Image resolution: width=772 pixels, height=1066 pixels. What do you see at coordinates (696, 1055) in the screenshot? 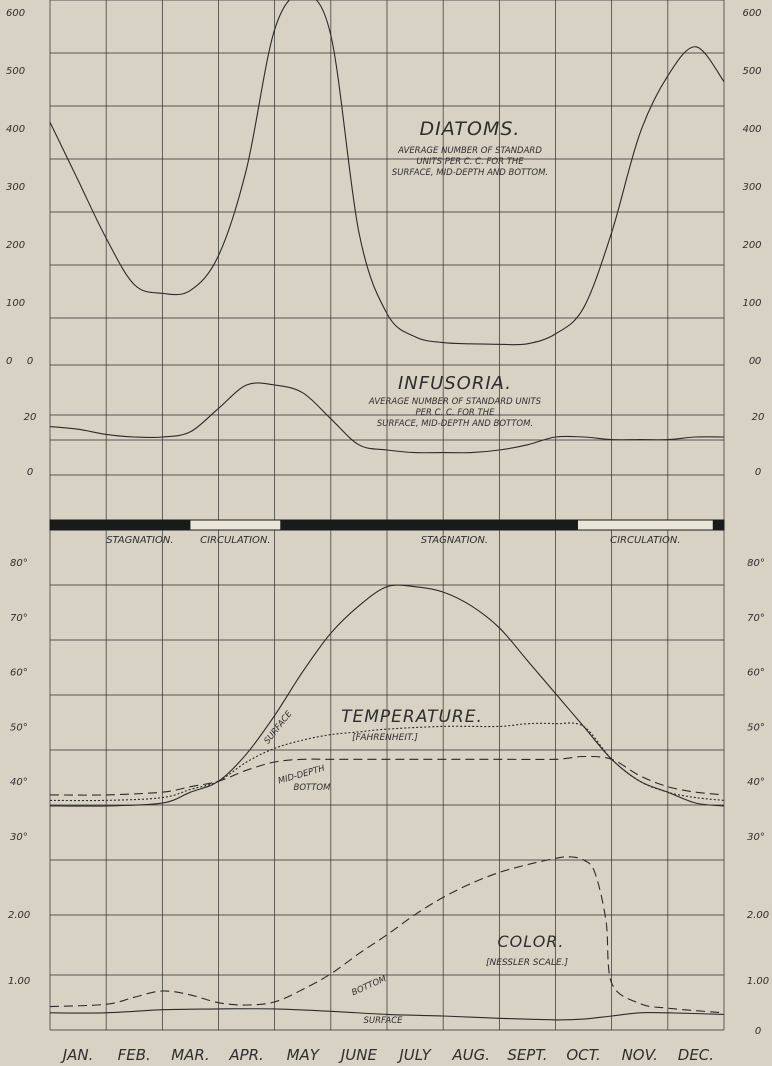
I see `month-label: DEC.` at bounding box center [696, 1055].